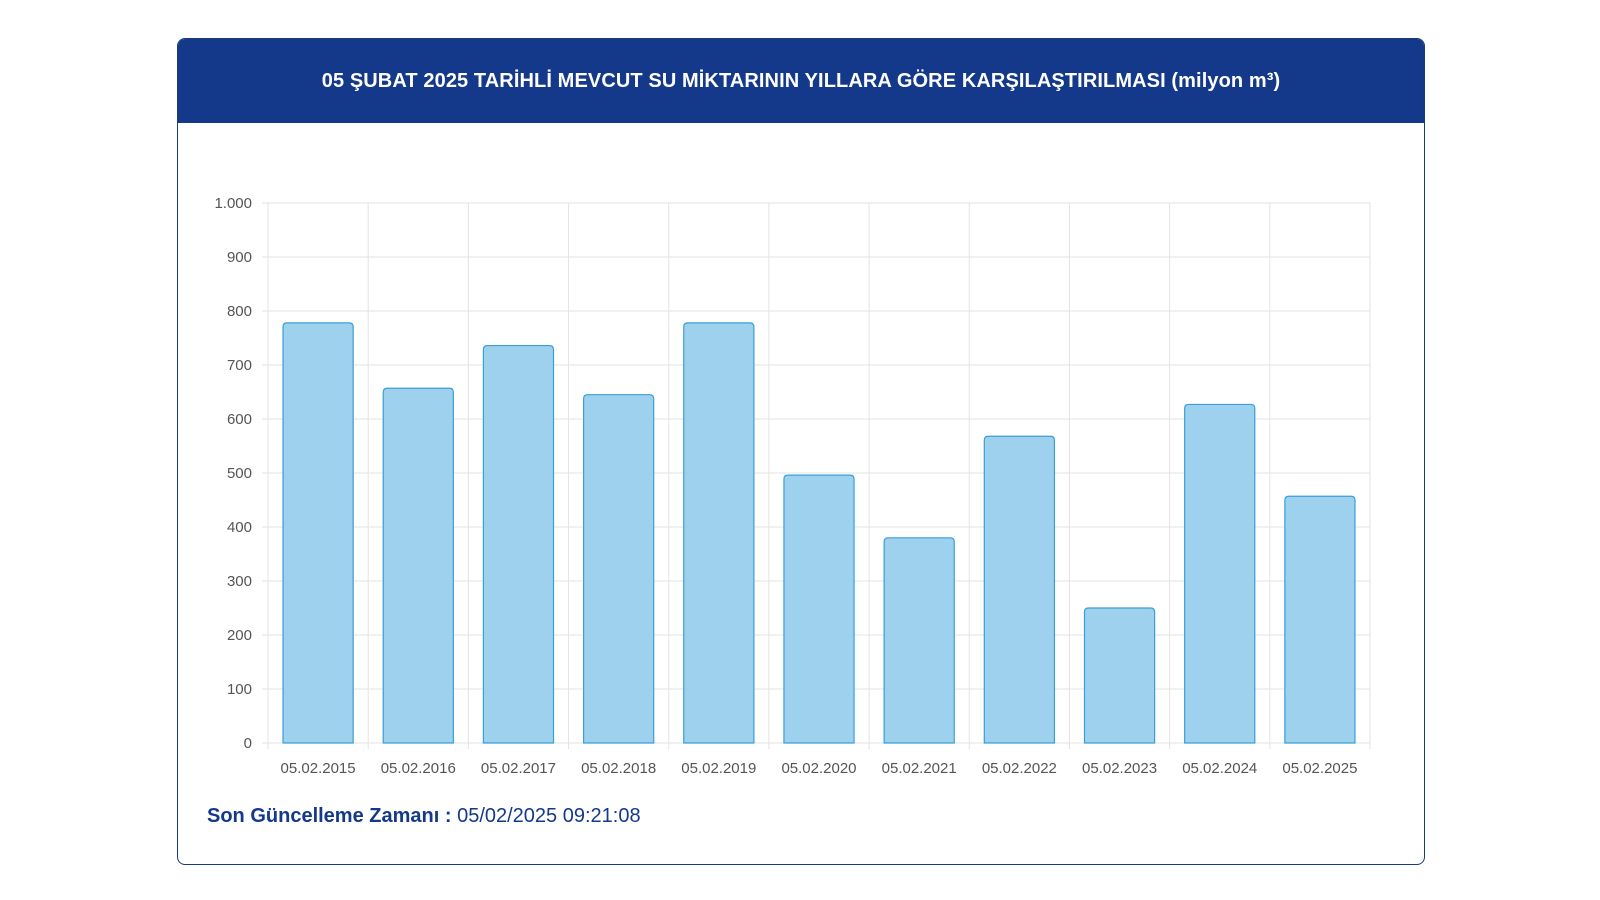 This screenshot has width=1600, height=900. I want to click on x-tick-label: 05.02.2016, so click(418, 768).